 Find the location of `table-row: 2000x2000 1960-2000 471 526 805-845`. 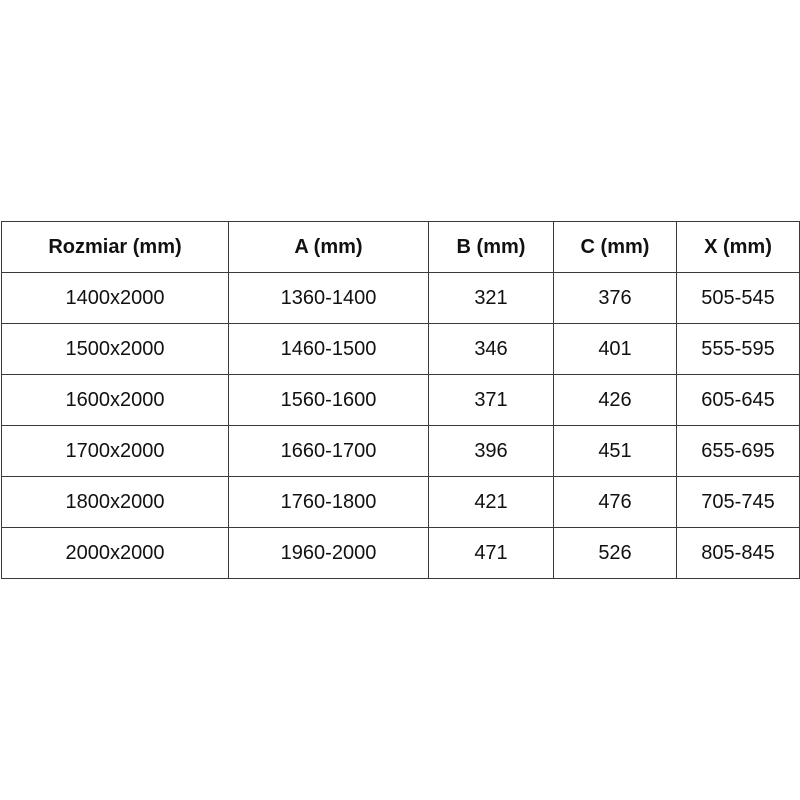

table-row: 2000x2000 1960-2000 471 526 805-845 is located at coordinates (400, 553).